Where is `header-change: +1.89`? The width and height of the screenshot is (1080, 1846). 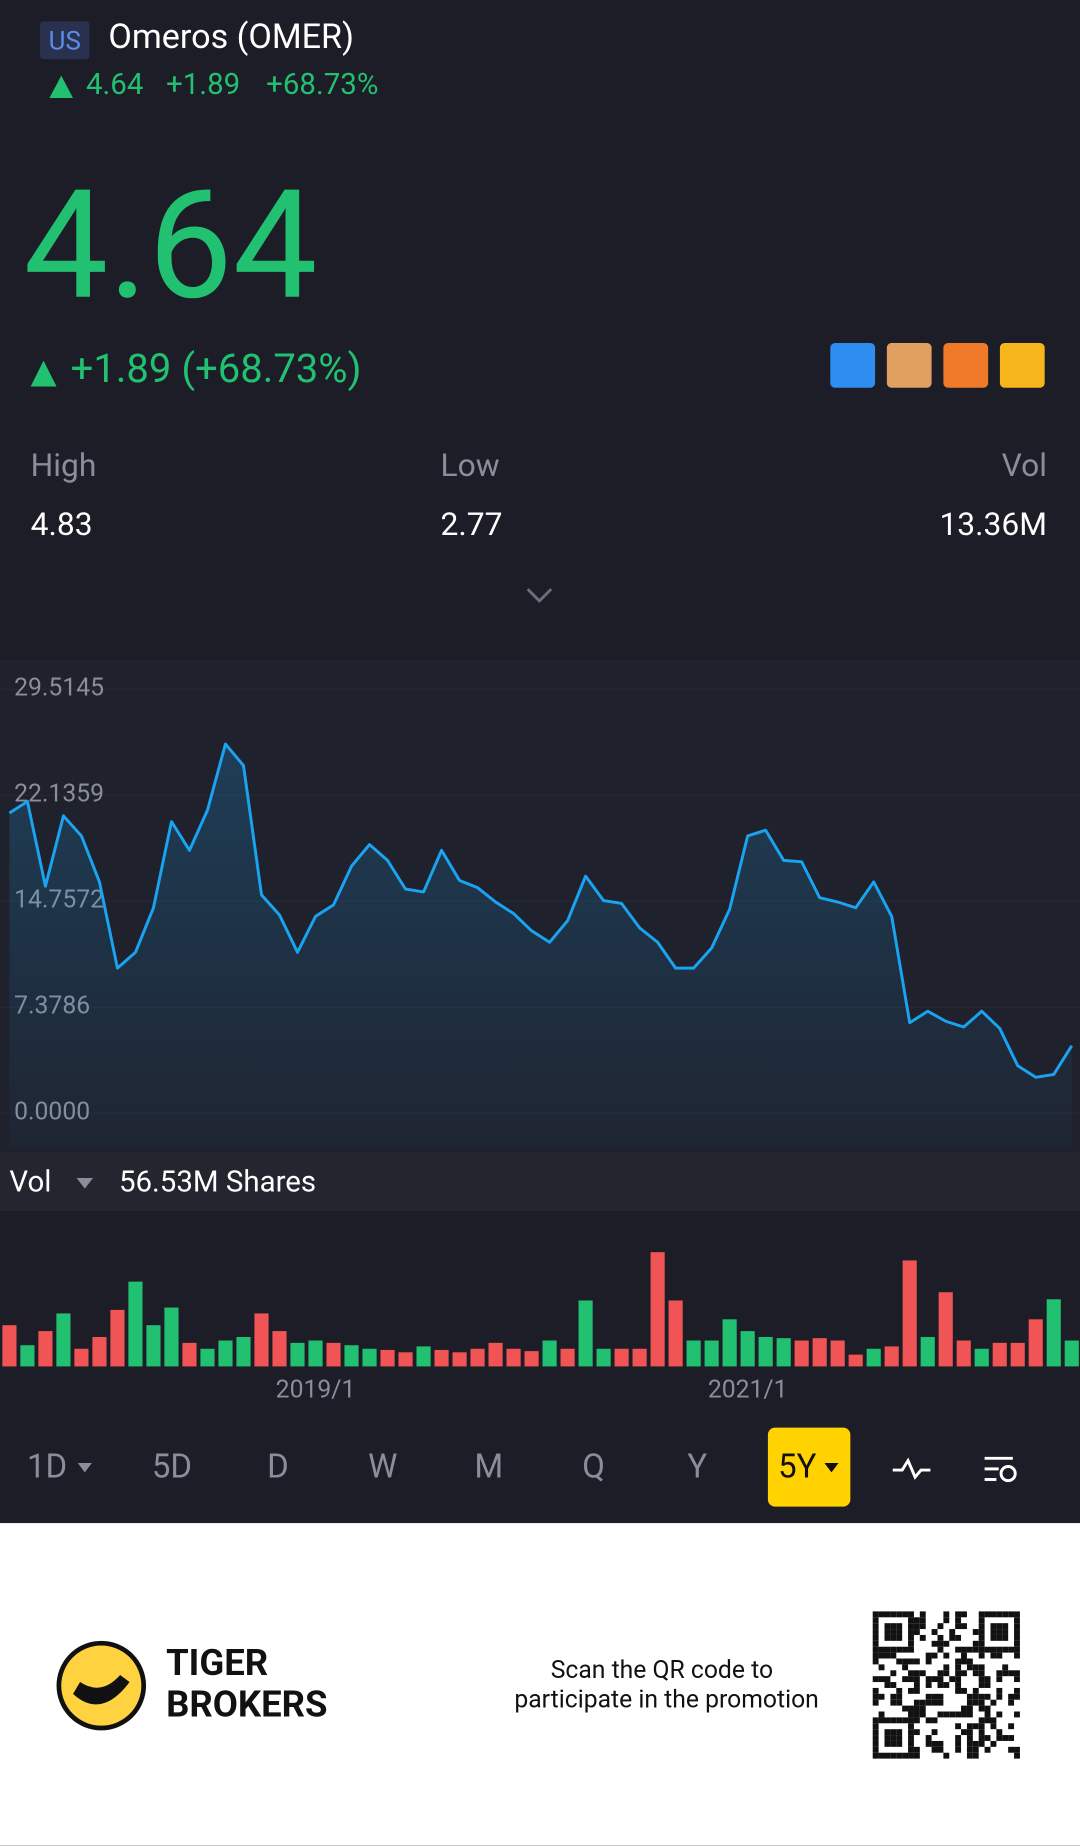
header-change: +1.89 is located at coordinates (203, 85).